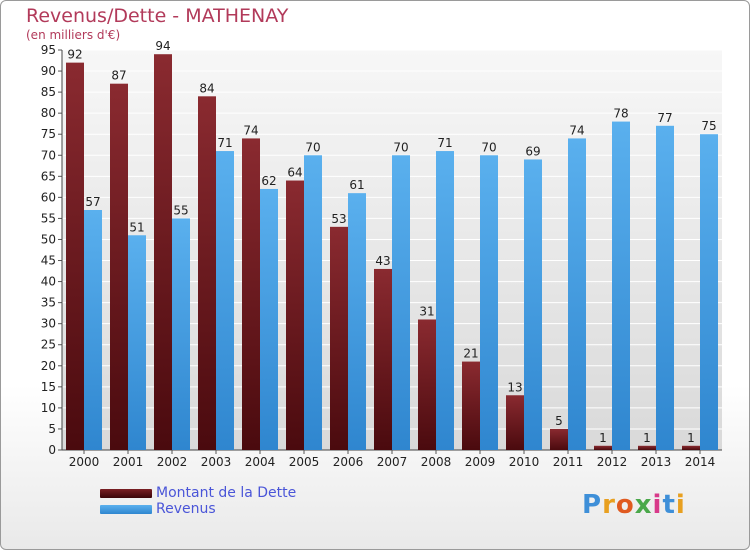  What do you see at coordinates (52, 450) in the screenshot?
I see `y-tick-label: 0` at bounding box center [52, 450].